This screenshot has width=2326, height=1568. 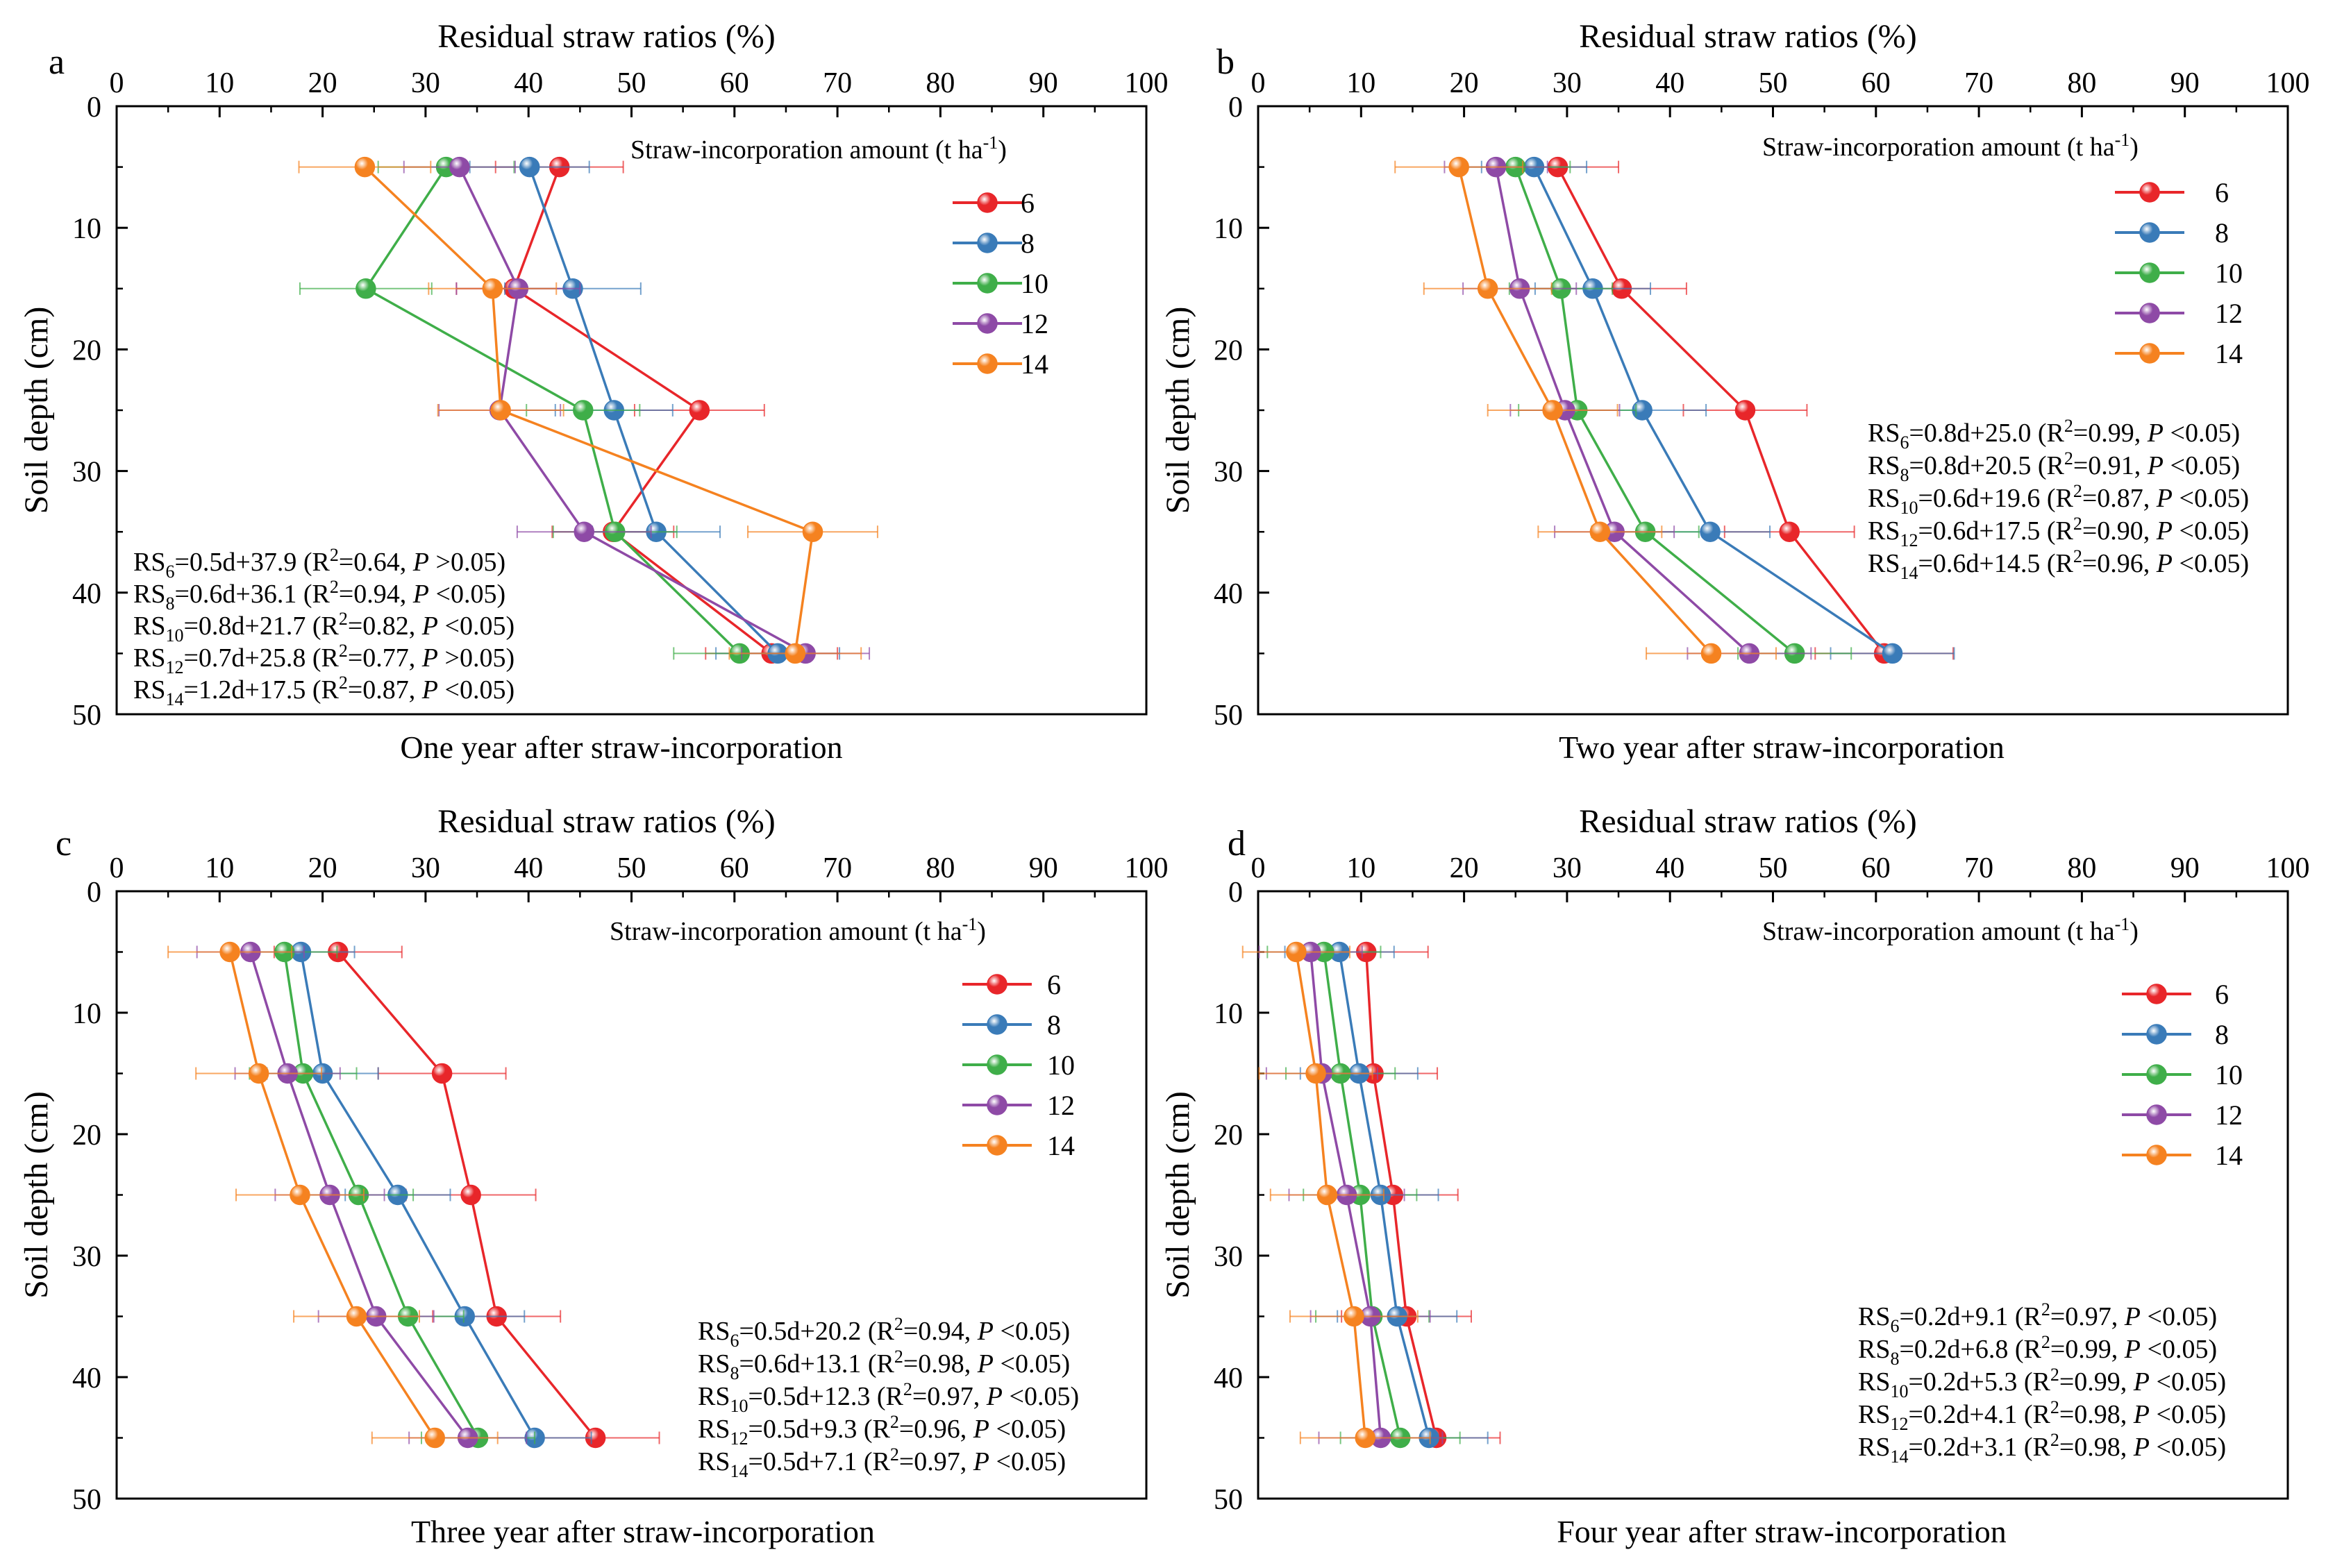 I want to click on equation-body: =0.5d+37.9 (R, so click(x=252, y=562).